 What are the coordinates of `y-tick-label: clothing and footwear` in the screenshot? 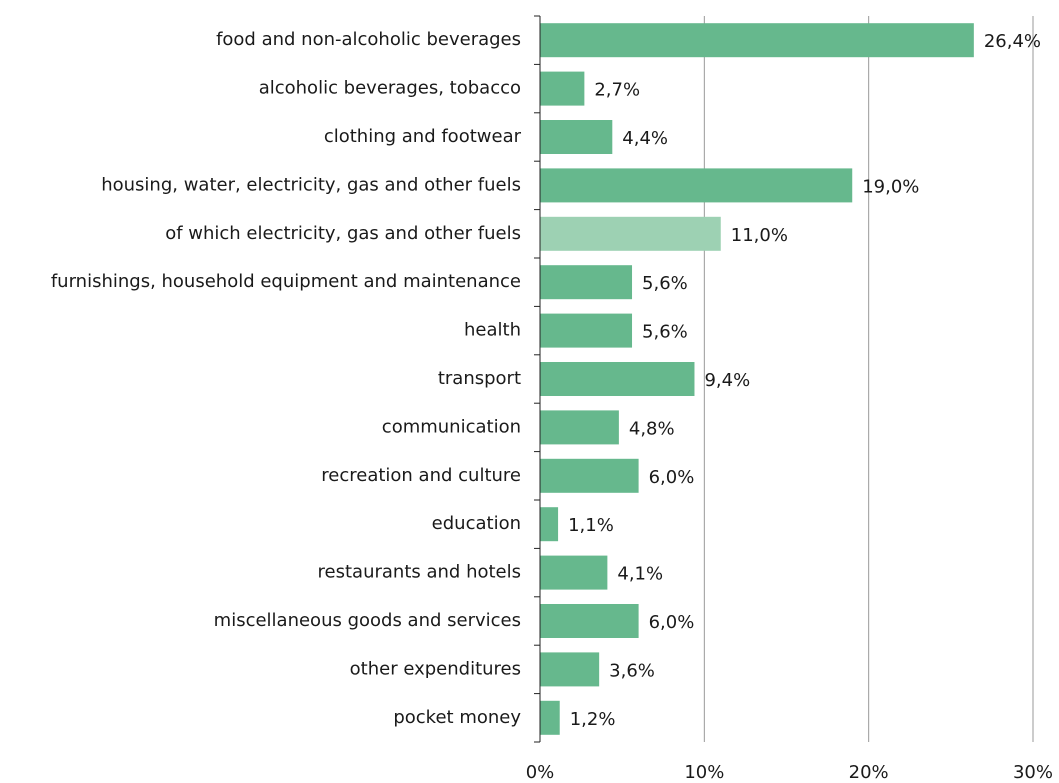 It's located at (423, 136).